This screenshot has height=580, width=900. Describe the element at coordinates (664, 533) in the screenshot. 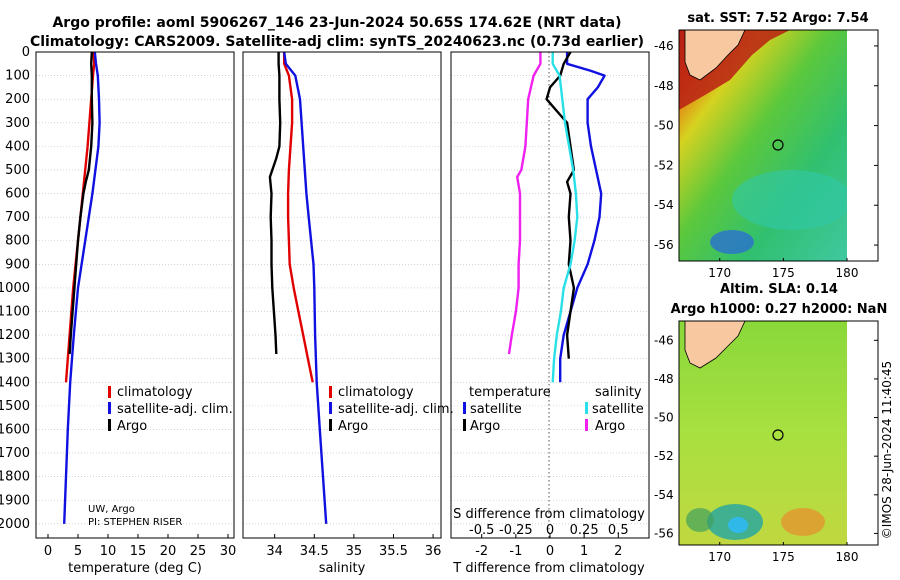

I see `map-lat-label: -56` at that location.